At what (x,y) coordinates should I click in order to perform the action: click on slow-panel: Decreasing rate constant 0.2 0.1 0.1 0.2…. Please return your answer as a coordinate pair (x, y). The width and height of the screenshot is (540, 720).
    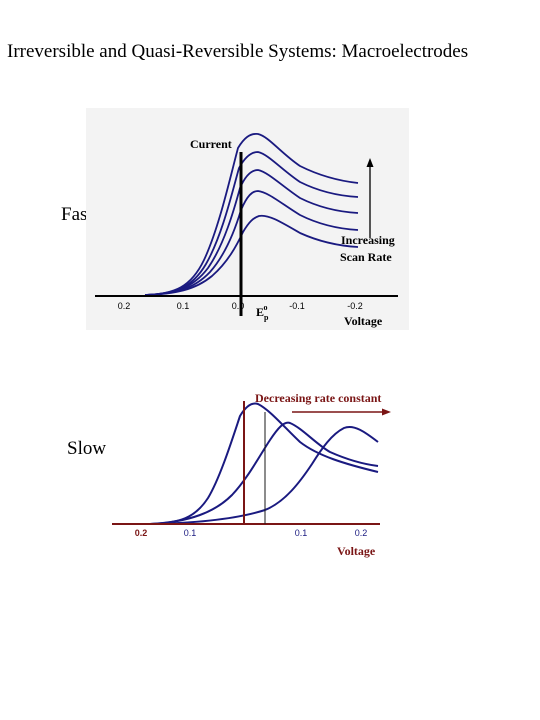
    Looking at the image, I should click on (251, 474).